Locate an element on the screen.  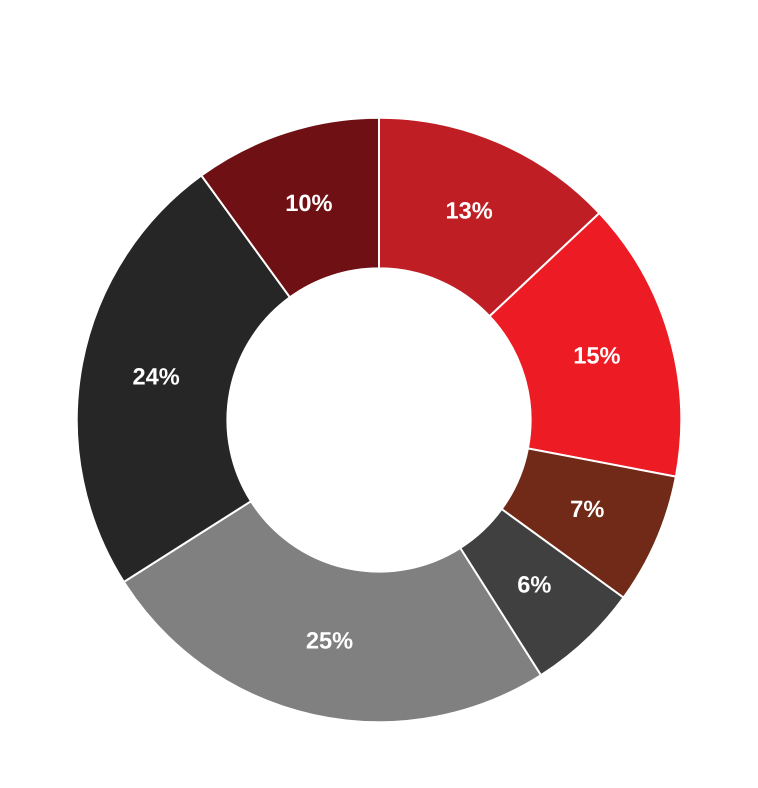
data-label: 7% is located at coordinates (587, 510).